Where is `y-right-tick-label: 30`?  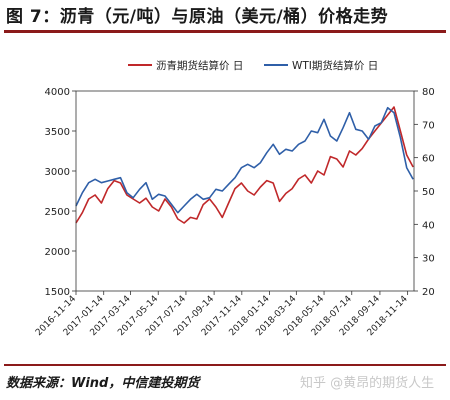 y-right-tick-label: 30 is located at coordinates (428, 259).